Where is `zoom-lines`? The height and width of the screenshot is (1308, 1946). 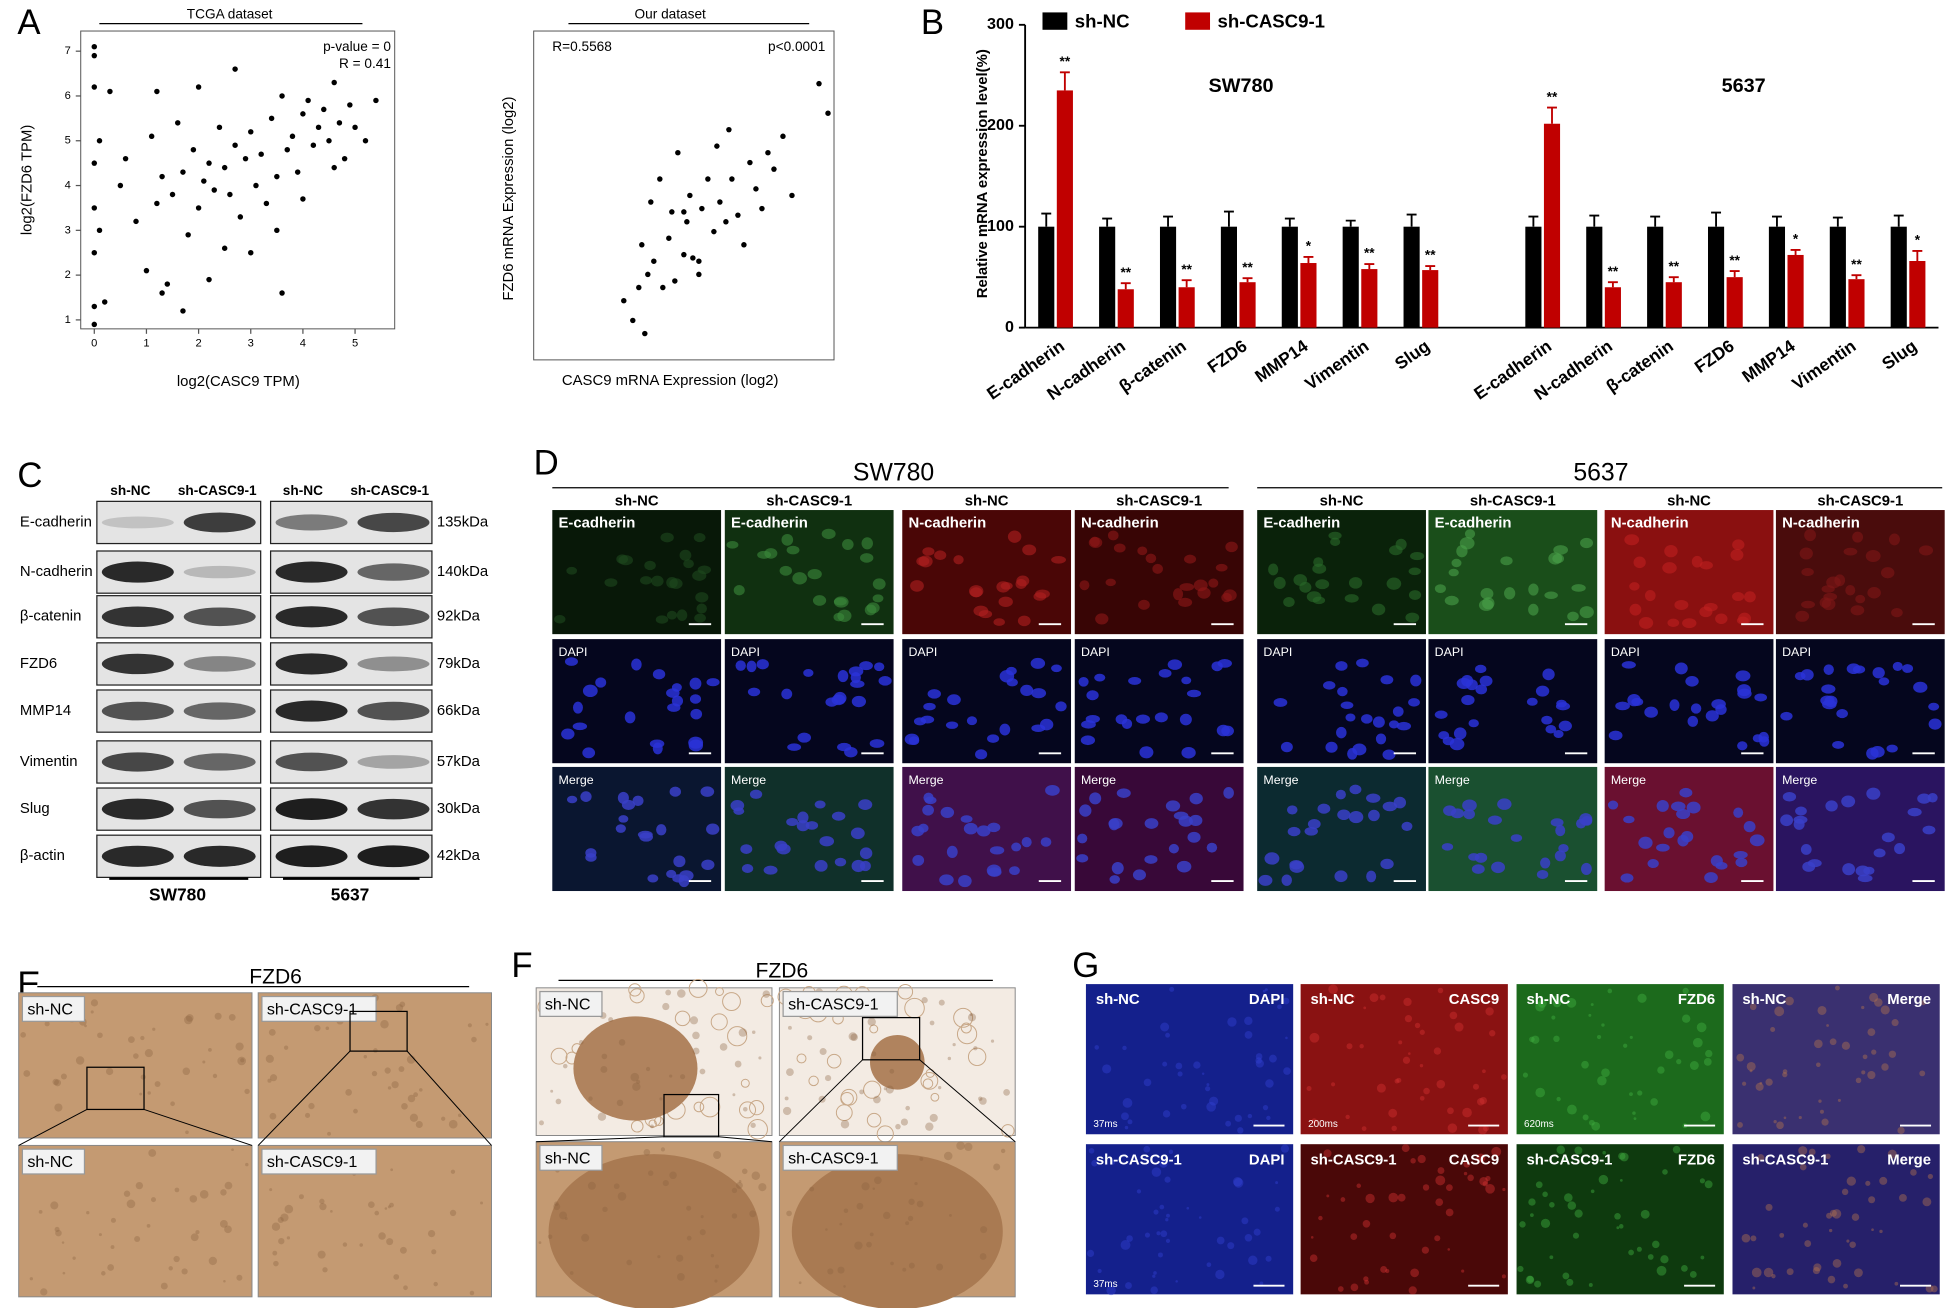
zoom-lines is located at coordinates (897, 1101).